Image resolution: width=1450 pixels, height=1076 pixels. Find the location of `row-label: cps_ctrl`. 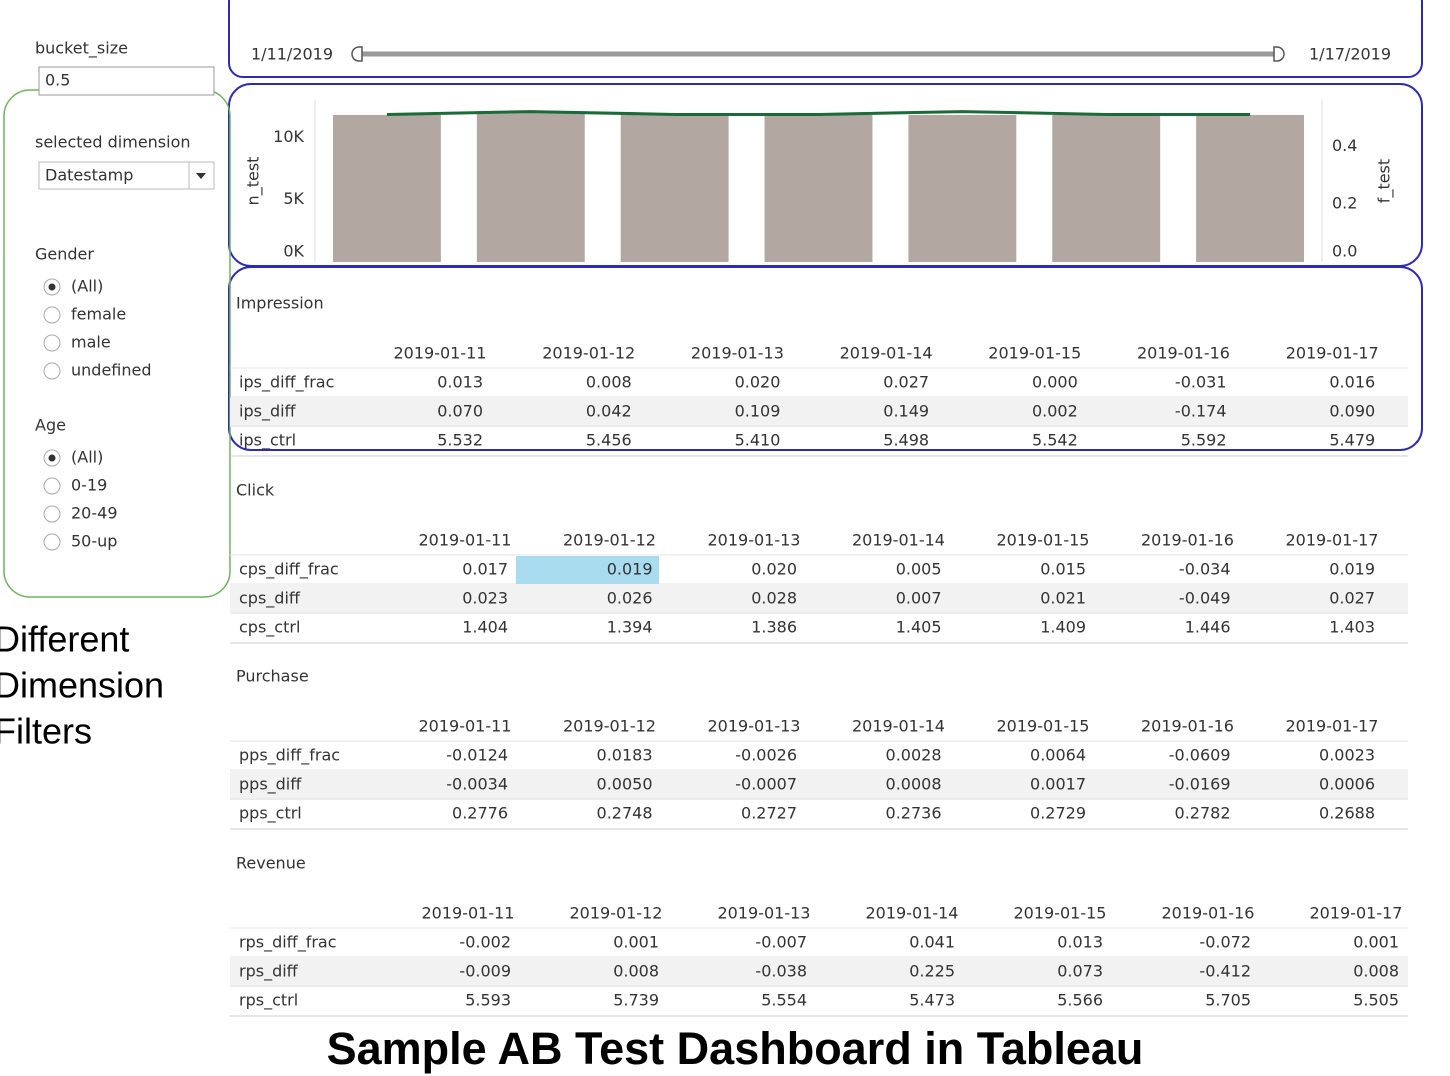

row-label: cps_ctrl is located at coordinates (269, 628).